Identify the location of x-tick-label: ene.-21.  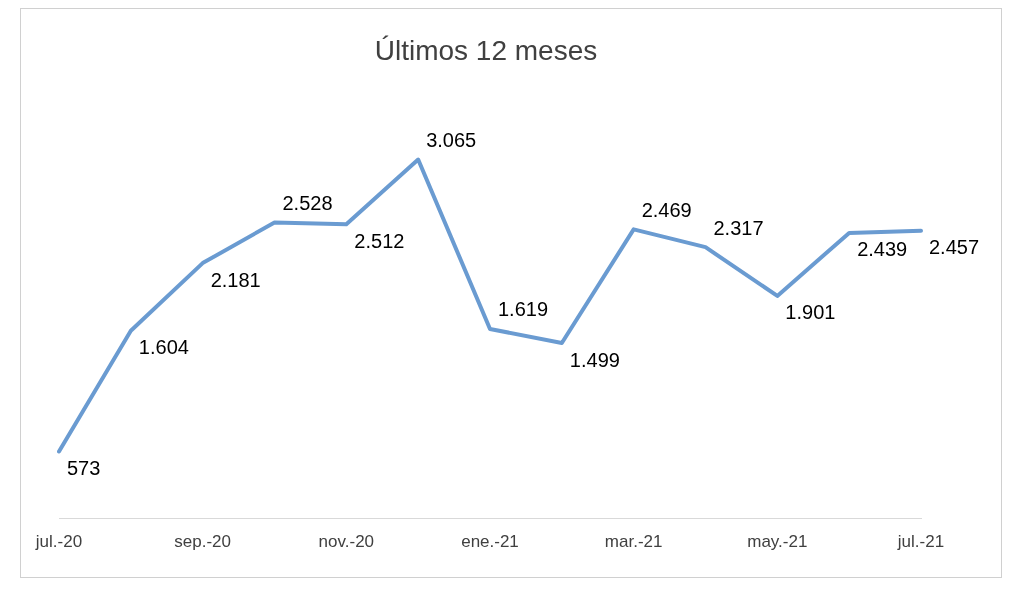
(490, 542).